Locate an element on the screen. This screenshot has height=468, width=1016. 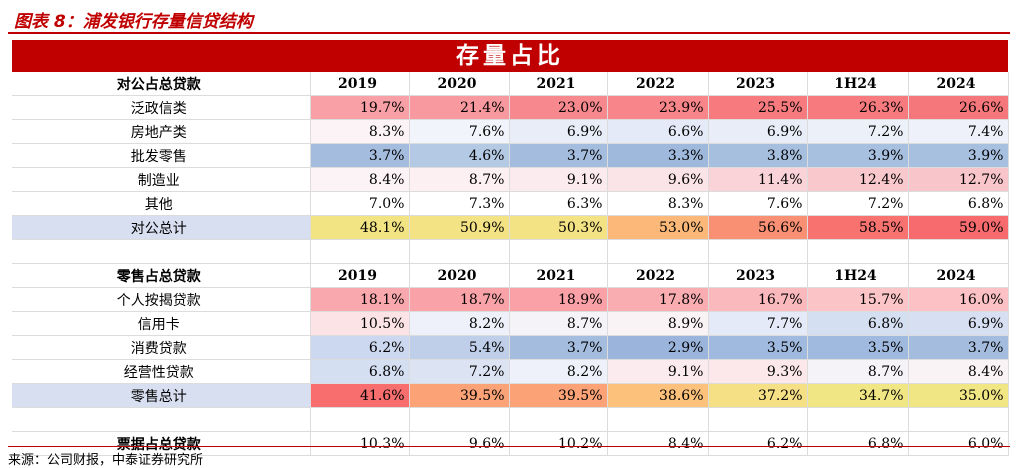
value-cell: 26.3% is located at coordinates (858, 107).